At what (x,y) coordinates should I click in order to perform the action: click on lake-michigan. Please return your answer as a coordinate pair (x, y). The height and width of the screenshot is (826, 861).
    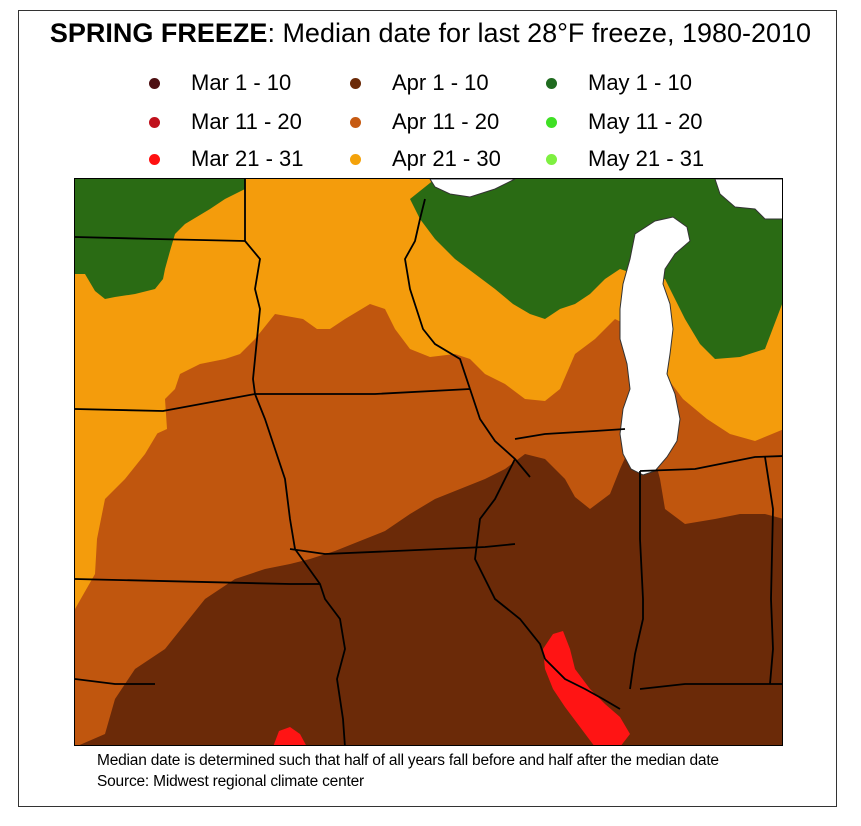
    Looking at the image, I should click on (655, 346).